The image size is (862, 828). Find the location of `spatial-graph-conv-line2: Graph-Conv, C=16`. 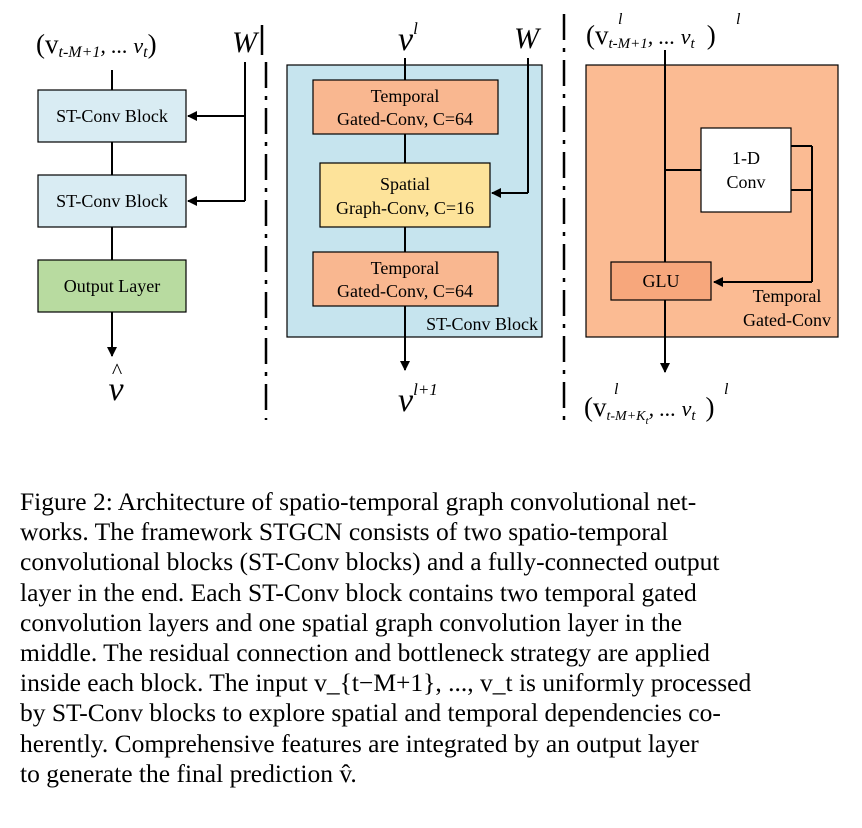

spatial-graph-conv-line2: Graph-Conv, C=16 is located at coordinates (405, 208).